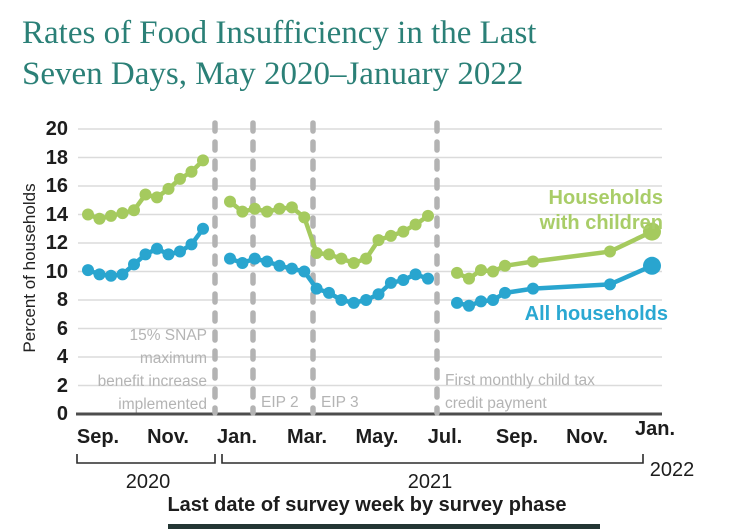  I want to click on chart-title-line-1: Rates of Food Insufficiency in the Last, so click(279, 33).